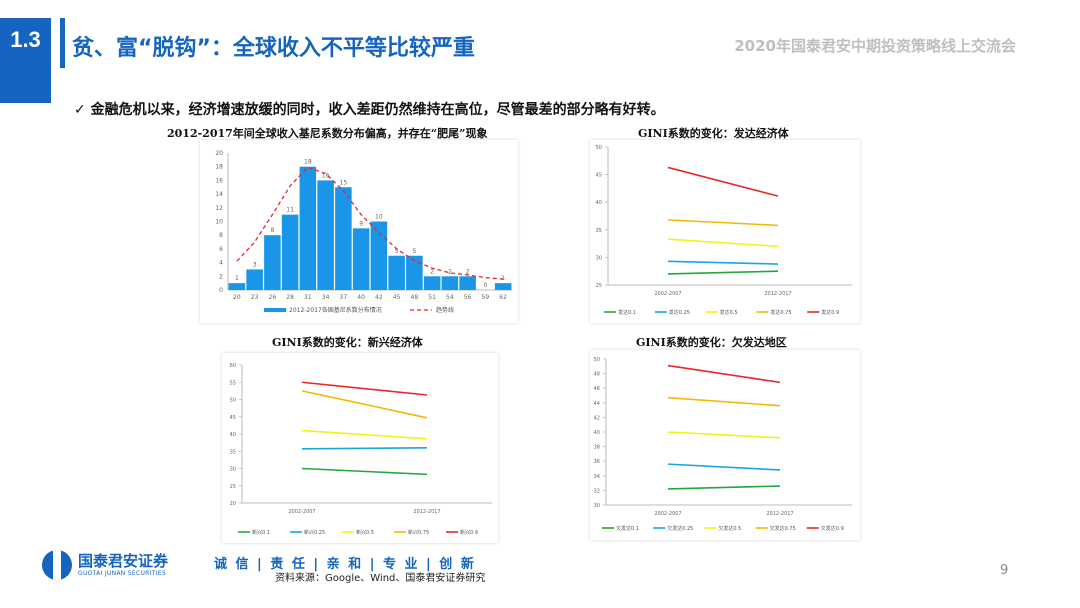  I want to click on legend-label: 发达0.25, so click(679, 312).